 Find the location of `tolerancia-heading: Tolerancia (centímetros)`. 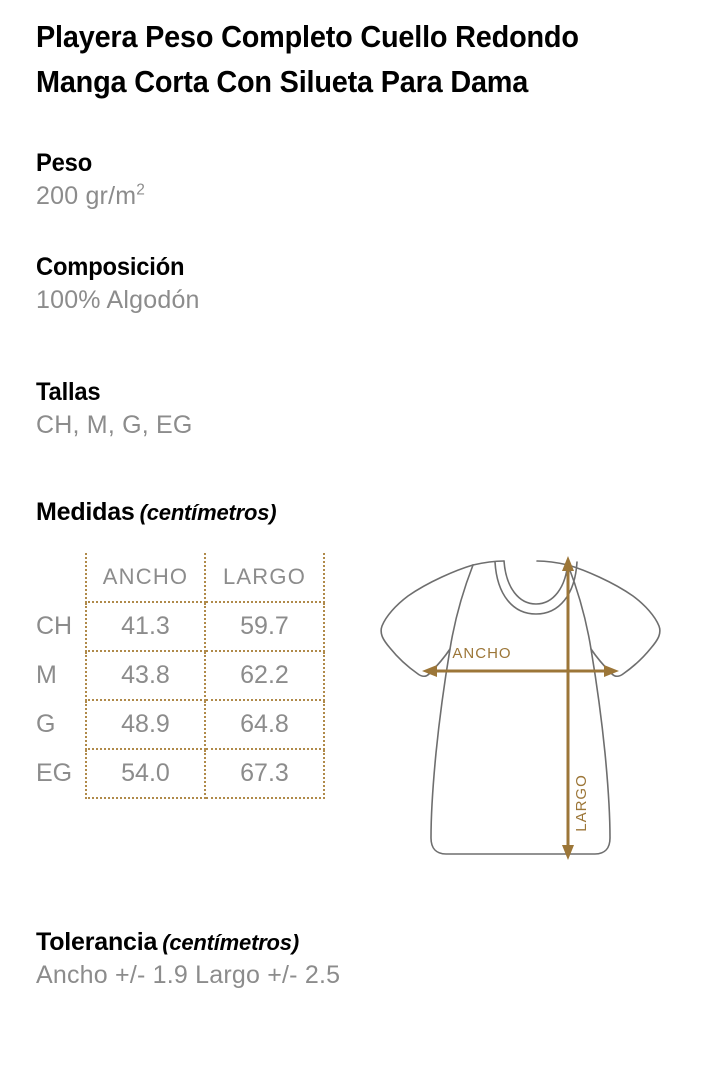

tolerancia-heading: Tolerancia (centímetros) is located at coordinates (276, 942).